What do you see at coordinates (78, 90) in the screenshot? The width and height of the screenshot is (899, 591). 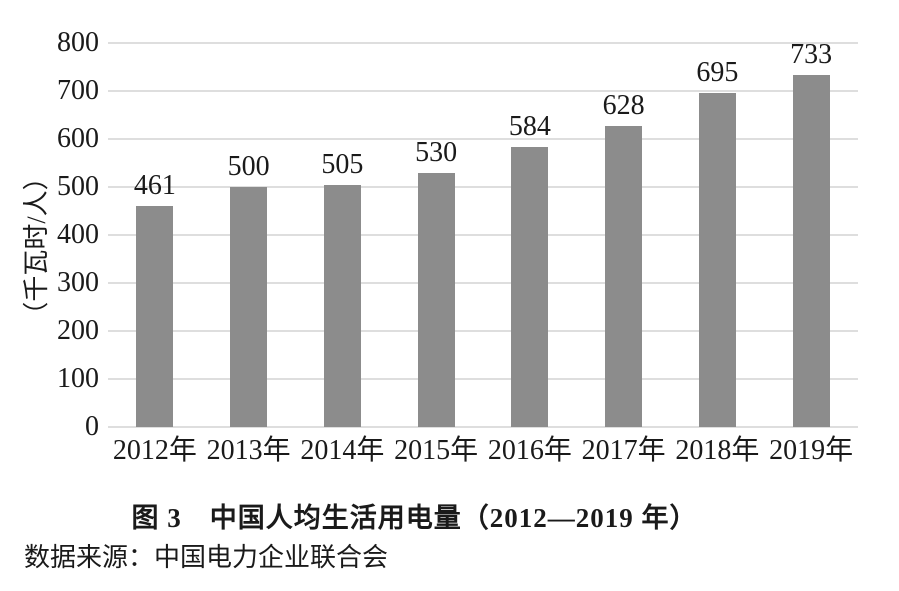 I see `y-tick-label: 700` at bounding box center [78, 90].